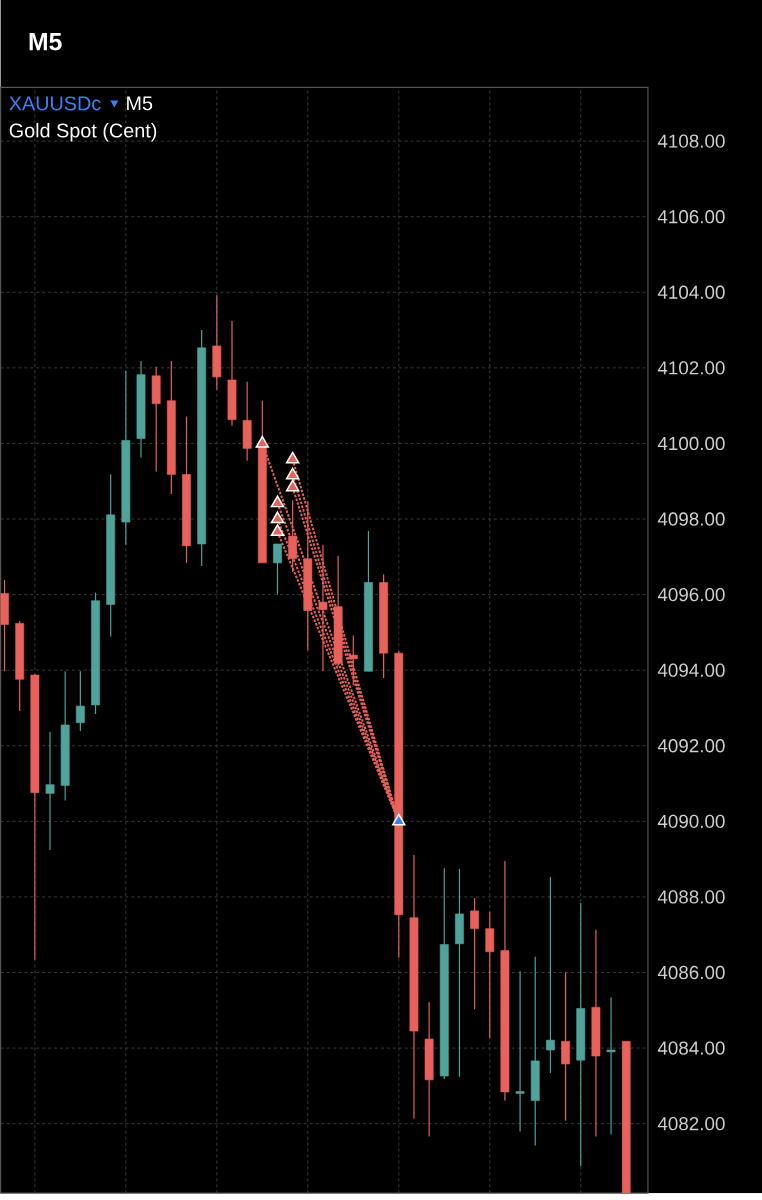 Image resolution: width=762 pixels, height=1200 pixels. Describe the element at coordinates (691, 670) in the screenshot. I see `y-tick-label: 4094.00` at that location.